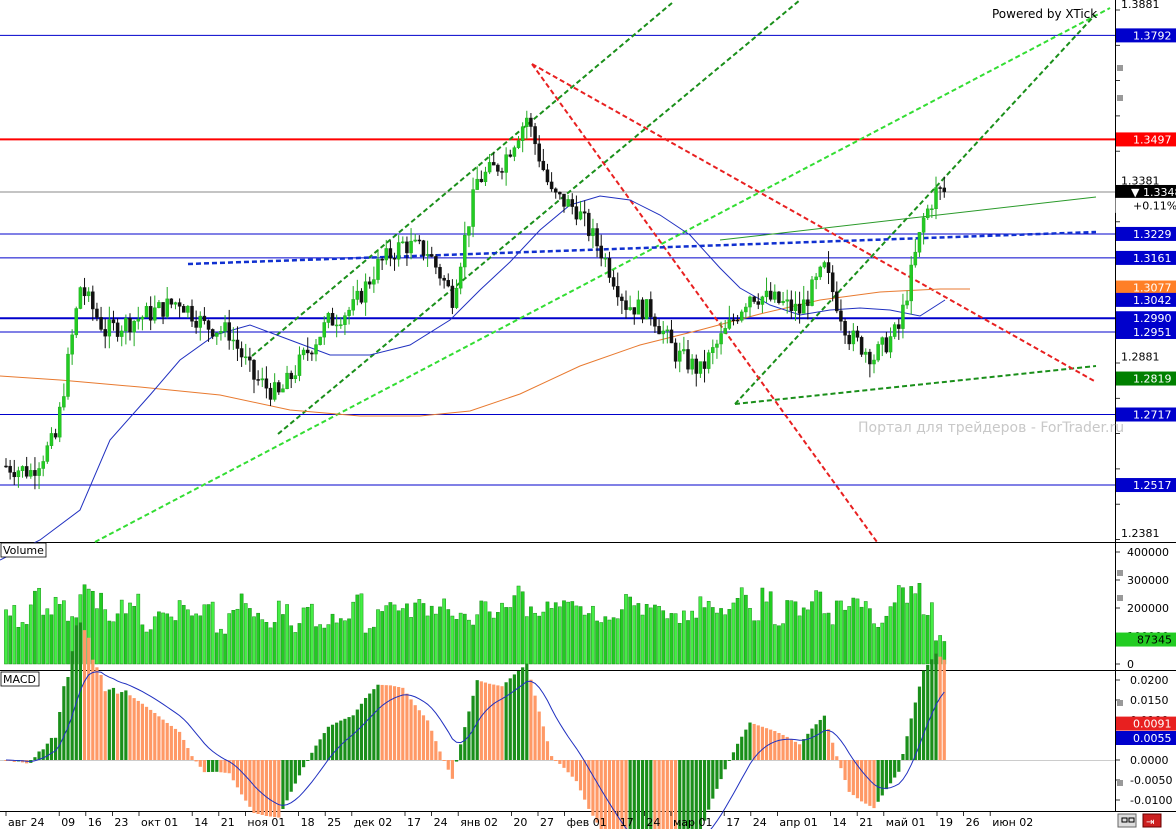  What do you see at coordinates (693, 822) in the screenshot?
I see `time-tick-label: мар 01` at bounding box center [693, 822].